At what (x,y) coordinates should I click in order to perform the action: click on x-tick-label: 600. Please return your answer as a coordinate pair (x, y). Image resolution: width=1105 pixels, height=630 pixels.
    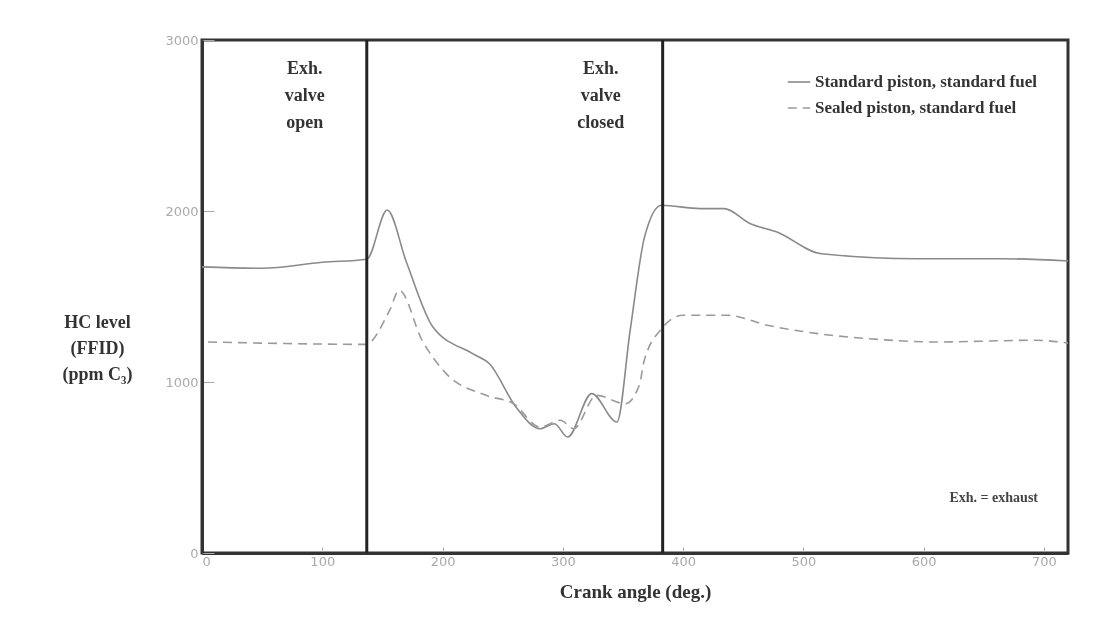
    Looking at the image, I should click on (924, 561).